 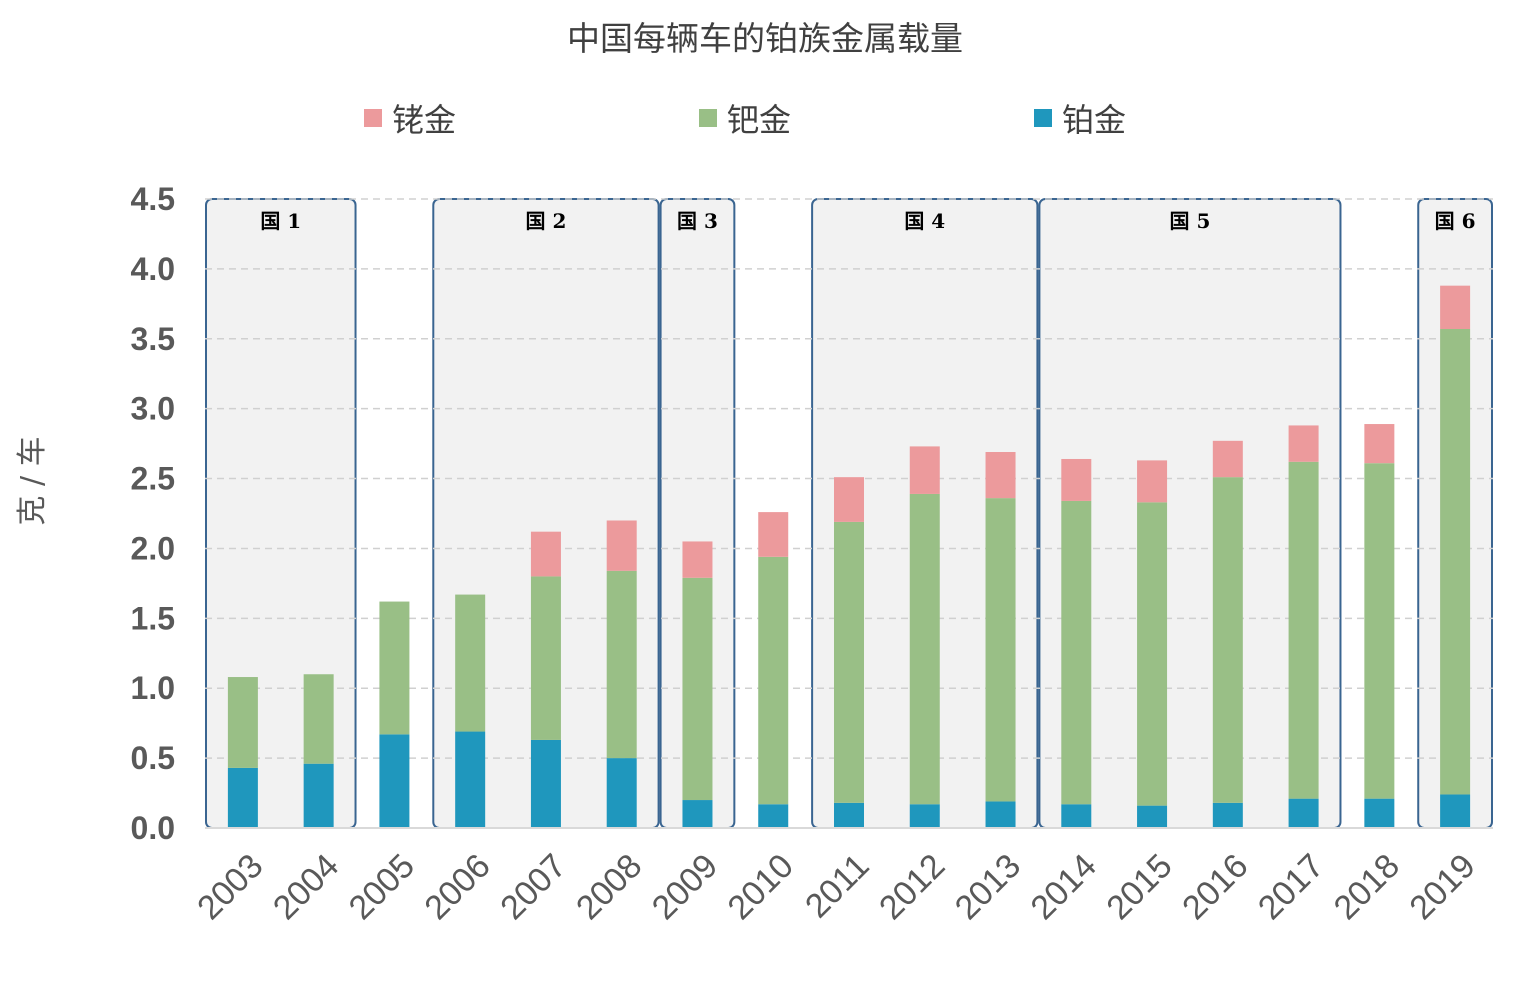 I want to click on bar-palladium-2012, so click(x=924, y=649).